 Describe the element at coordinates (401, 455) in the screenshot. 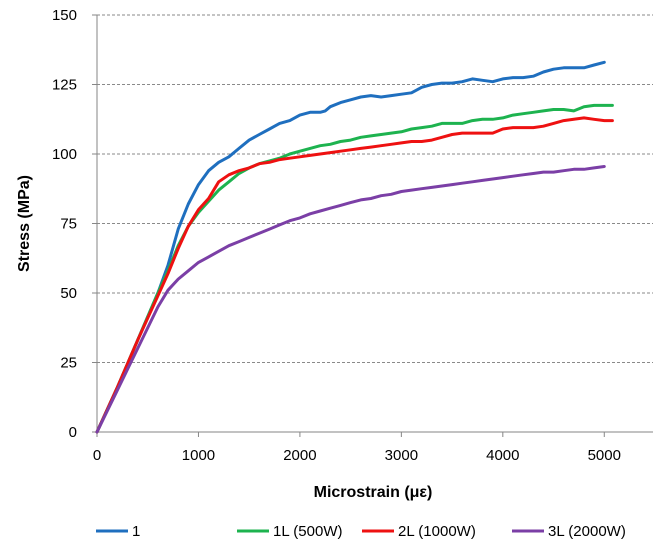

I see `x-tick-label-3000: 3000` at that location.